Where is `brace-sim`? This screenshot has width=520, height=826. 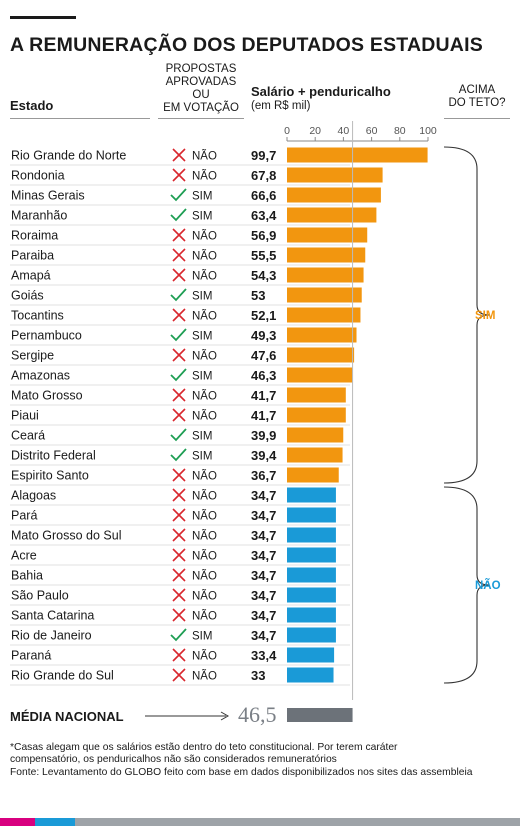
brace-sim is located at coordinates (466, 315).